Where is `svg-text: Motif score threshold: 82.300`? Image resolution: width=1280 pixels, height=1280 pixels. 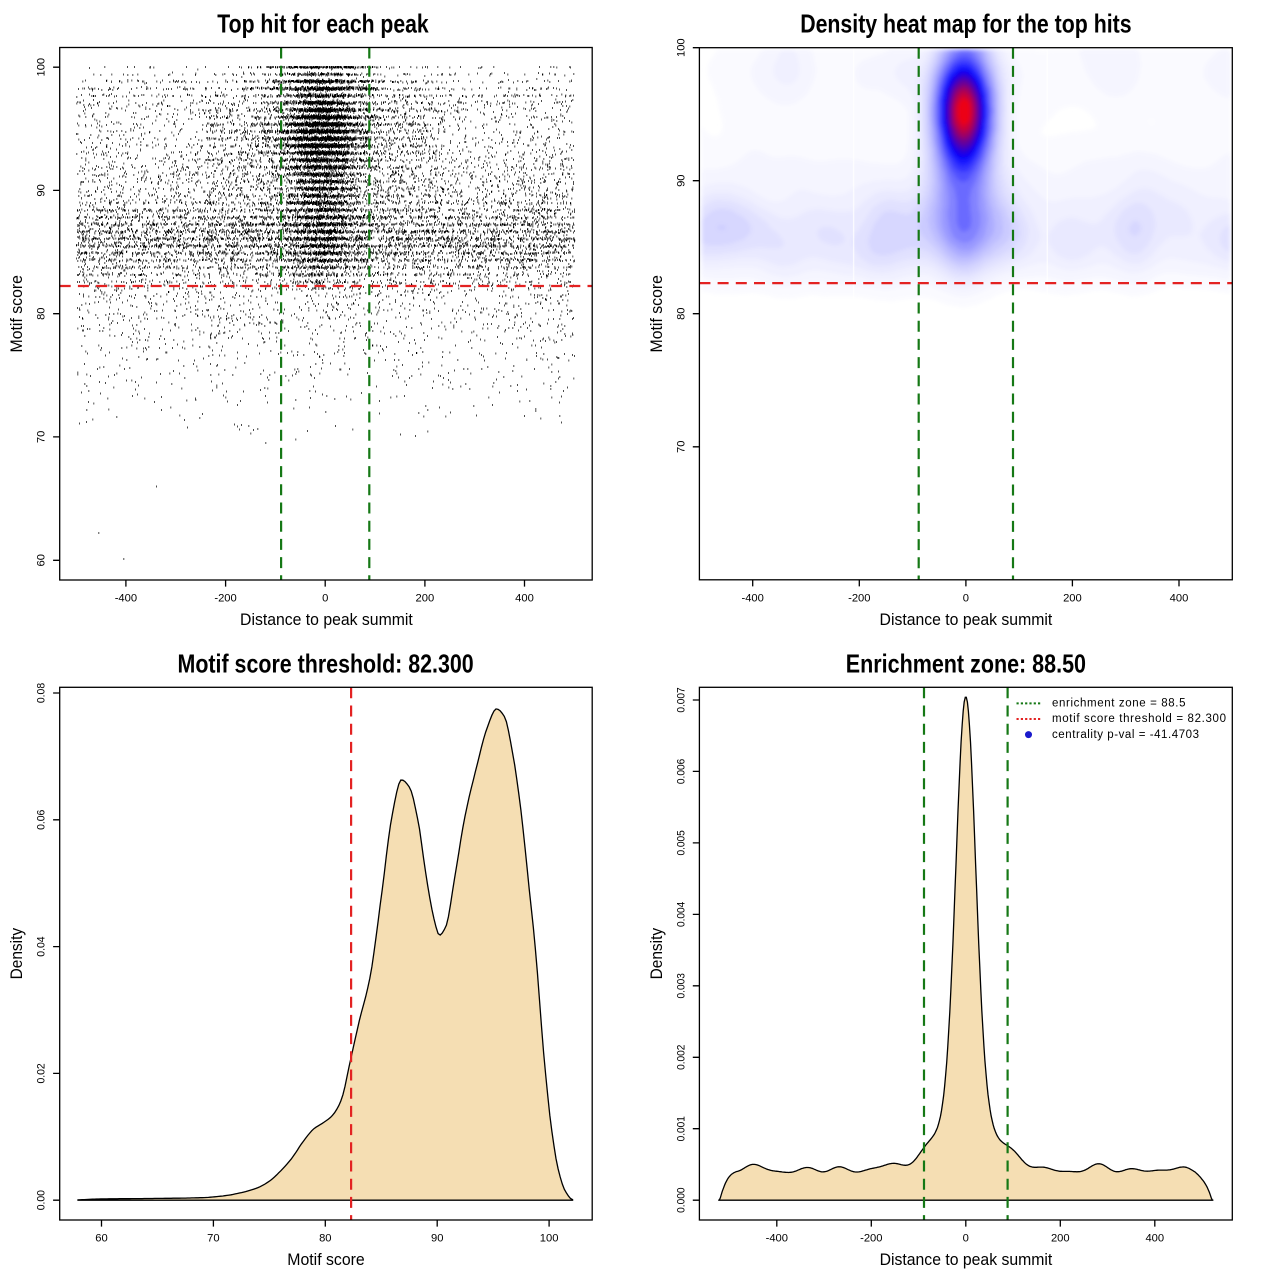
svg-text: Motif score threshold: 82.300 is located at coordinates (326, 664).